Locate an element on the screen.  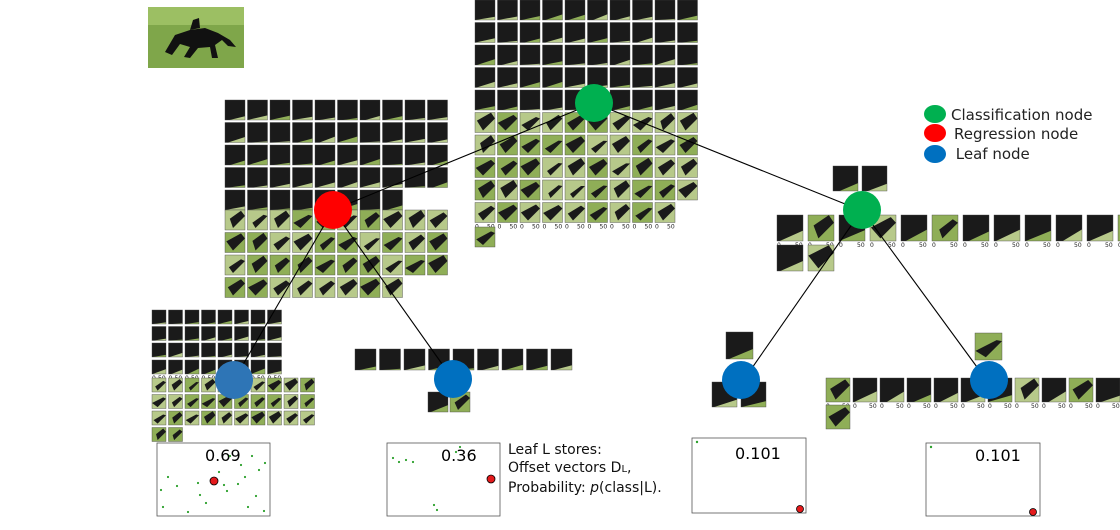
leaf-plot-1: 0.69 is located at coordinates (213, 479).